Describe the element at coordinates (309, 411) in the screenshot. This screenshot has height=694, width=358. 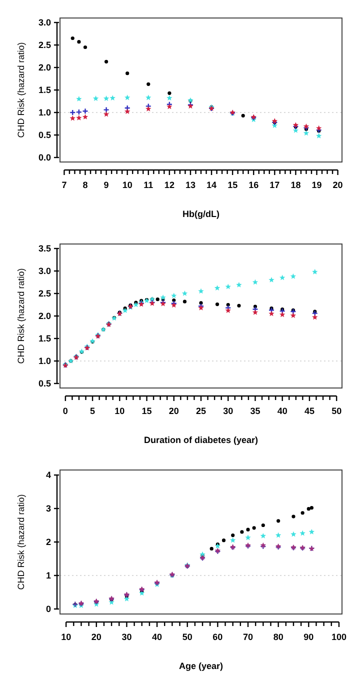
I see `x-tick-label: 45` at that location.